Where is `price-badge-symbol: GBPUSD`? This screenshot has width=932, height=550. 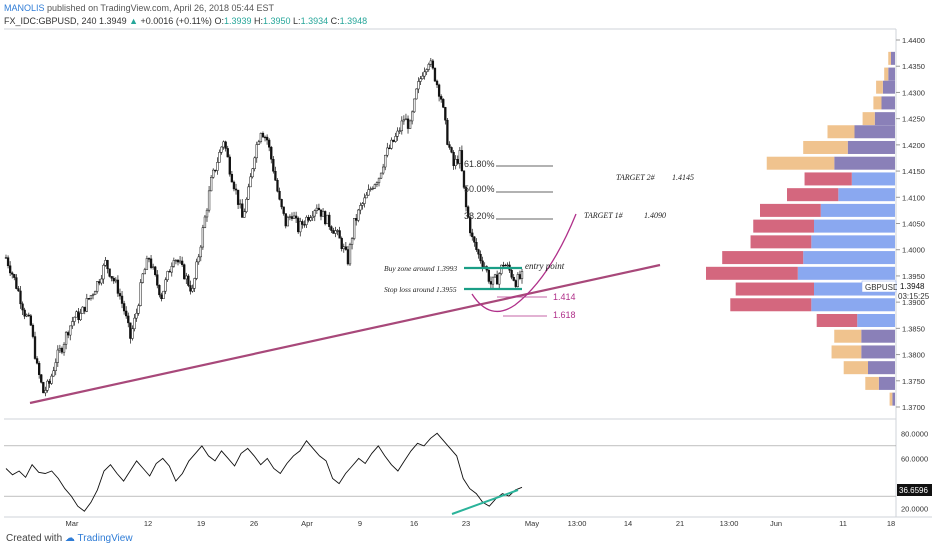
price-badge-symbol: GBPUSD is located at coordinates (882, 287).